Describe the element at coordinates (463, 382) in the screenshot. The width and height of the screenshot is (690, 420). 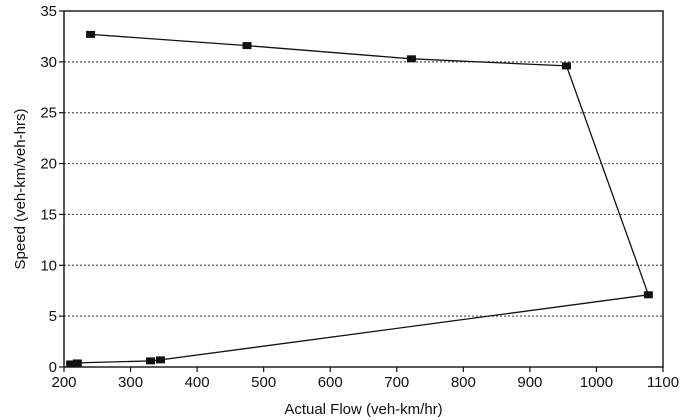
I see `x-tick-label: 800` at that location.